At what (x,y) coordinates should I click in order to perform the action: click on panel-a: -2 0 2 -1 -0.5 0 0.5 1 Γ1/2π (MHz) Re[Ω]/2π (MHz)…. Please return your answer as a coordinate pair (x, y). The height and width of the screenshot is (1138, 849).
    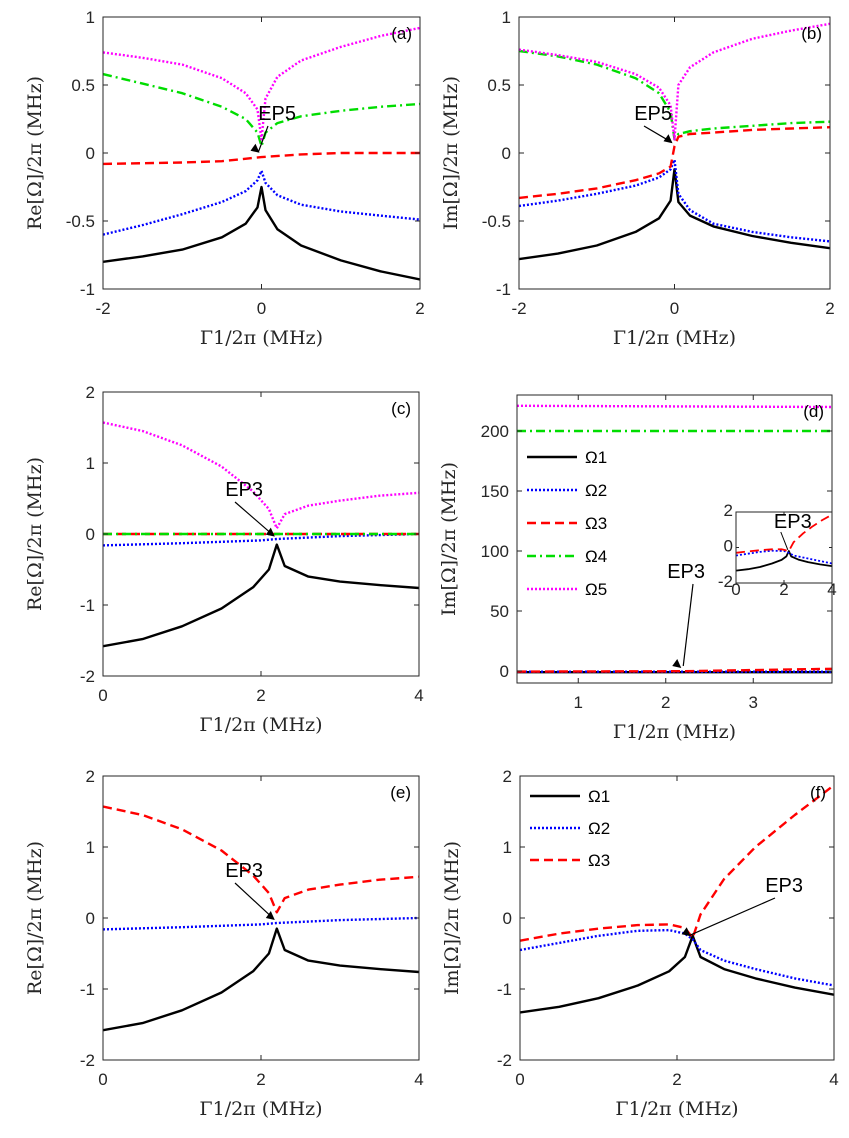
    Looking at the image, I should click on (224, 178).